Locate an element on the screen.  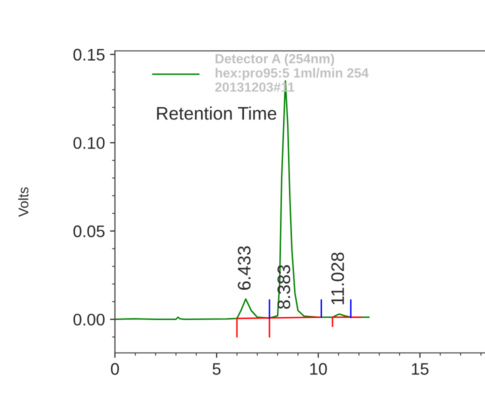
y-tick-label: 0.15 is located at coordinates (89, 54).